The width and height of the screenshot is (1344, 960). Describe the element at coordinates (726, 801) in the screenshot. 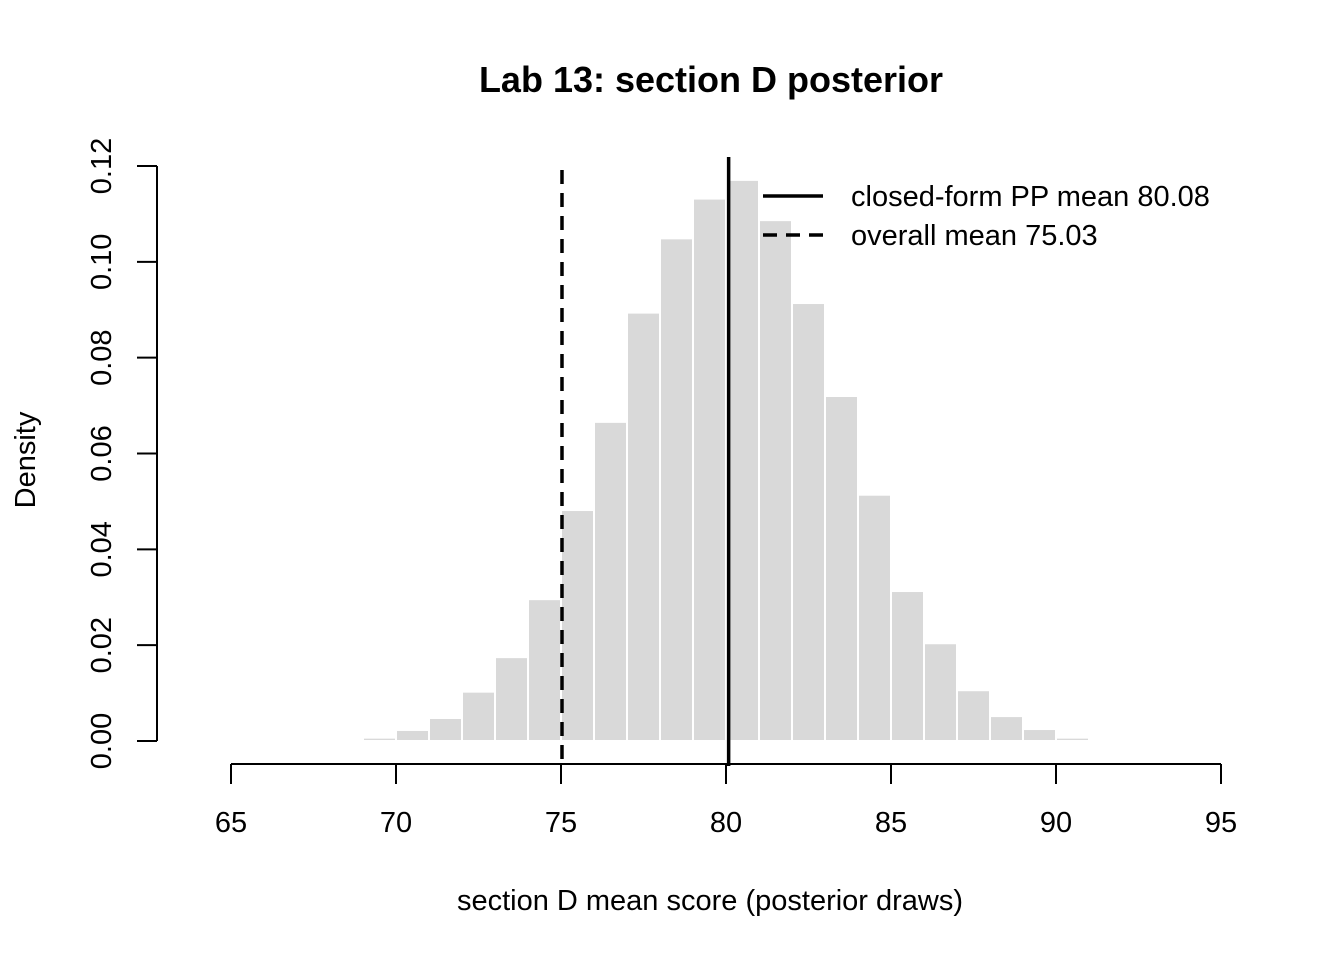

I see `x-axis: 65 70 75 80 85 90 95` at that location.